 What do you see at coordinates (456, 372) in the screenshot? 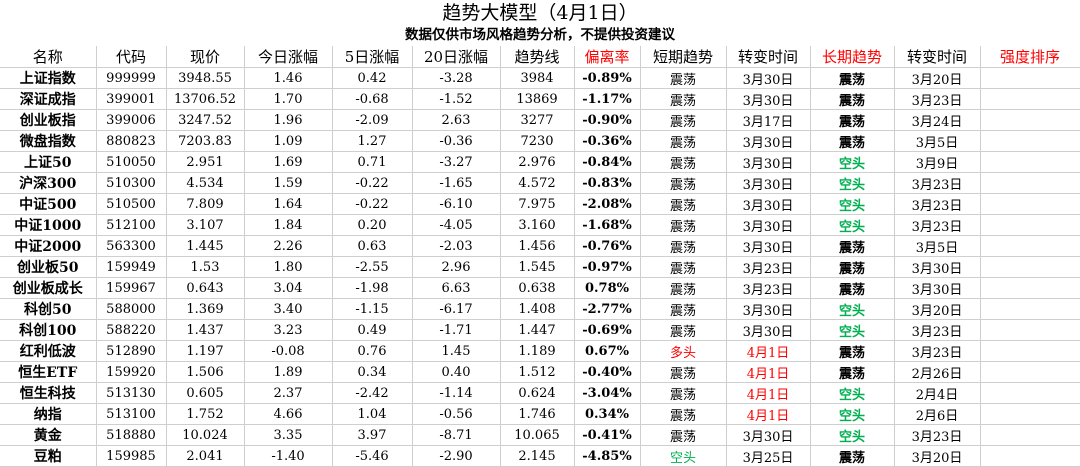
I see `cell-twenty-day-change: 0.40` at bounding box center [456, 372].